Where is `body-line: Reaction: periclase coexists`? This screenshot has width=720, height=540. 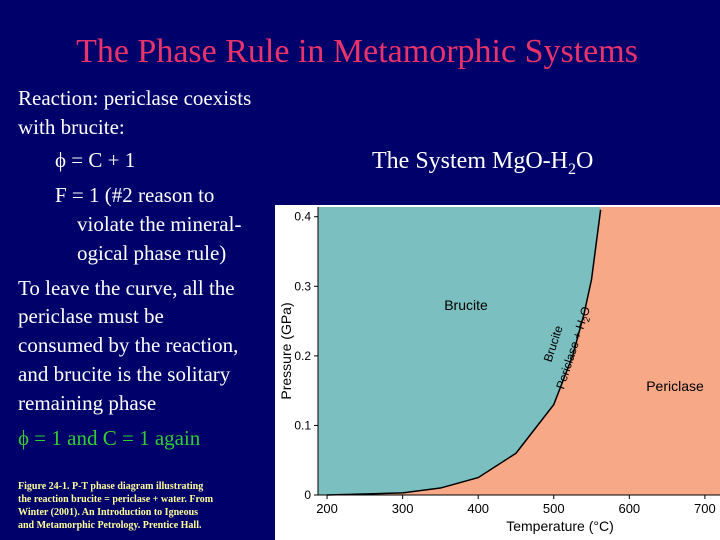
body-line: Reaction: periclase coexists is located at coordinates (134, 98).